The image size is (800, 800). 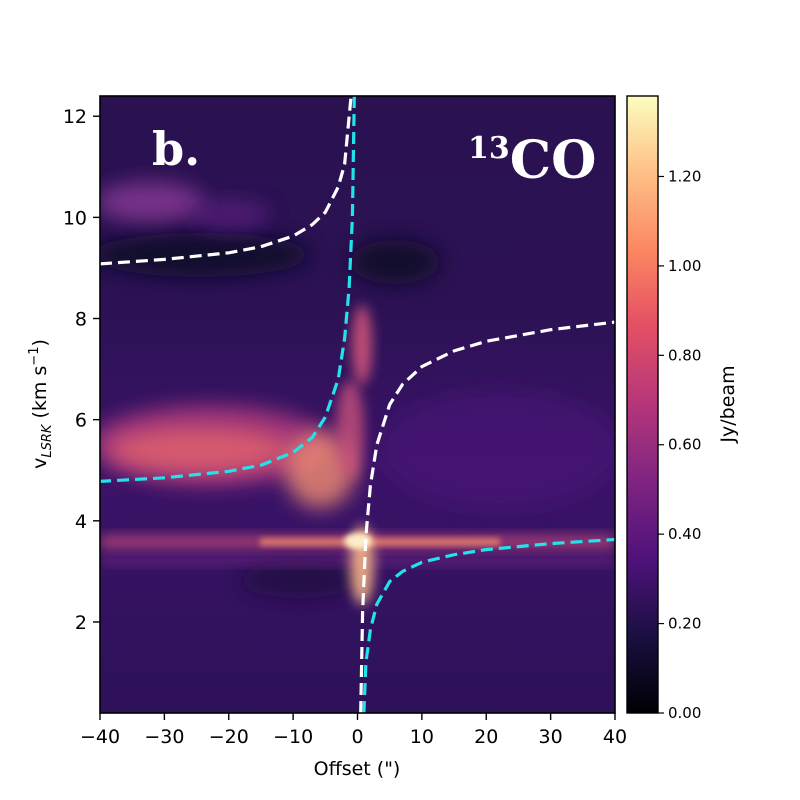 What do you see at coordinates (75, 117) in the screenshot?
I see `y-tick-label: 12` at bounding box center [75, 117].